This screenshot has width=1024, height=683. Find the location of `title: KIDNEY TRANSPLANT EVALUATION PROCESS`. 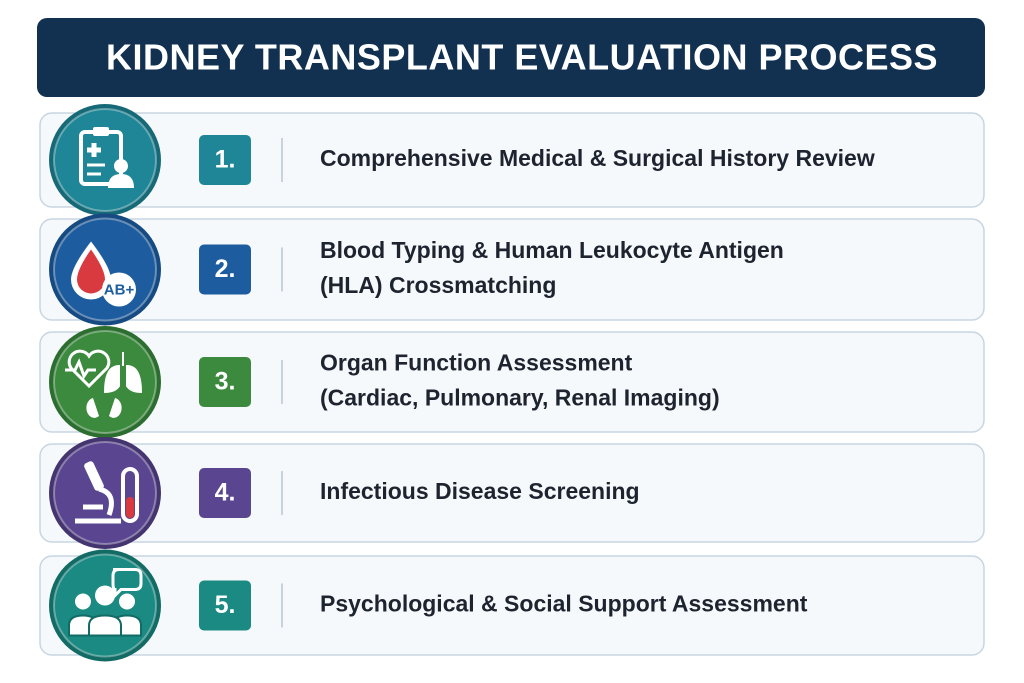

title: KIDNEY TRANSPLANT EVALUATION PROCESS is located at coordinates (522, 57).